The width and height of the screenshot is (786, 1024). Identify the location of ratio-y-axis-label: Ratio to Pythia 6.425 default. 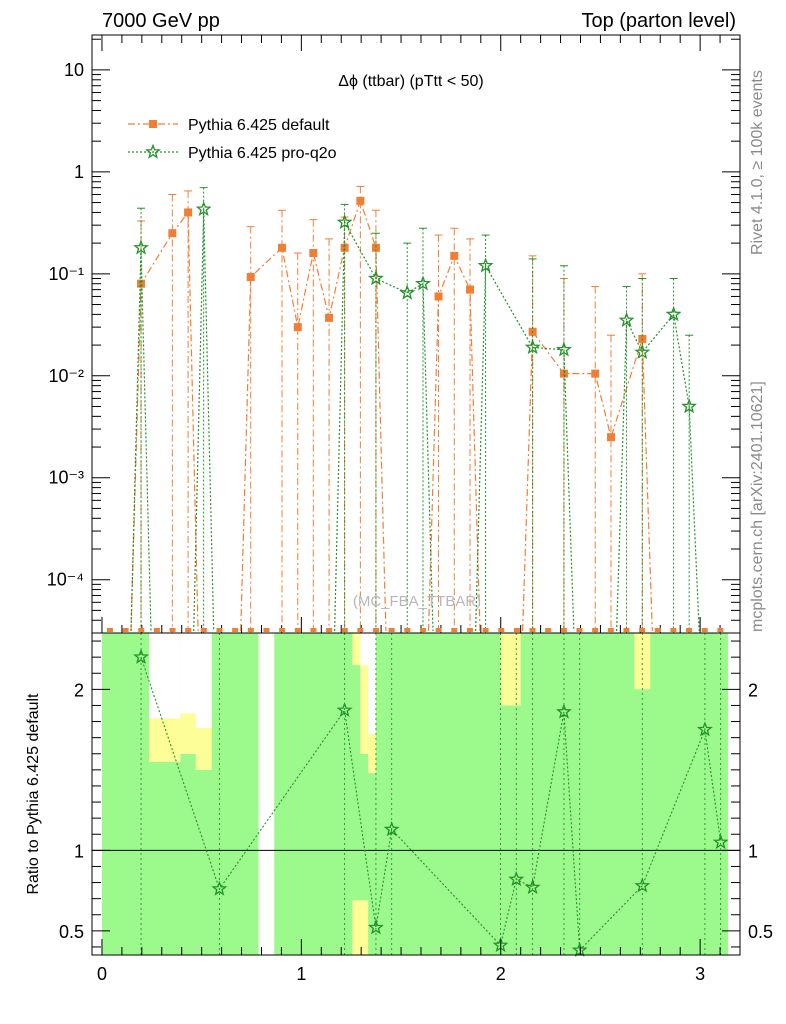
(33, 794).